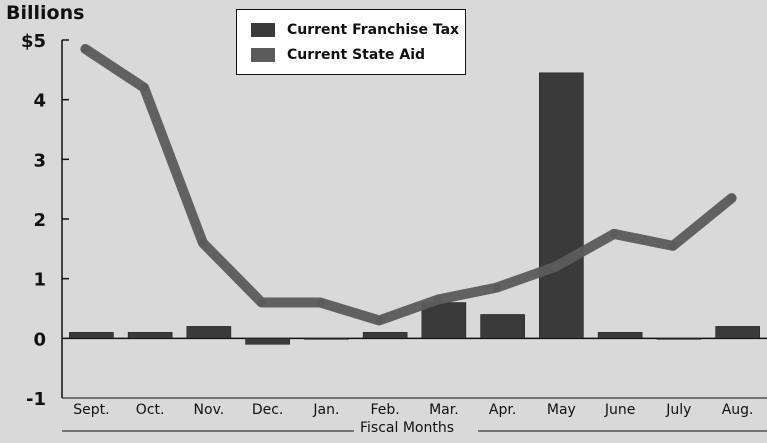 Image resolution: width=767 pixels, height=443 pixels. Describe the element at coordinates (39, 160) in the screenshot. I see `y-tick-label: 3` at that location.